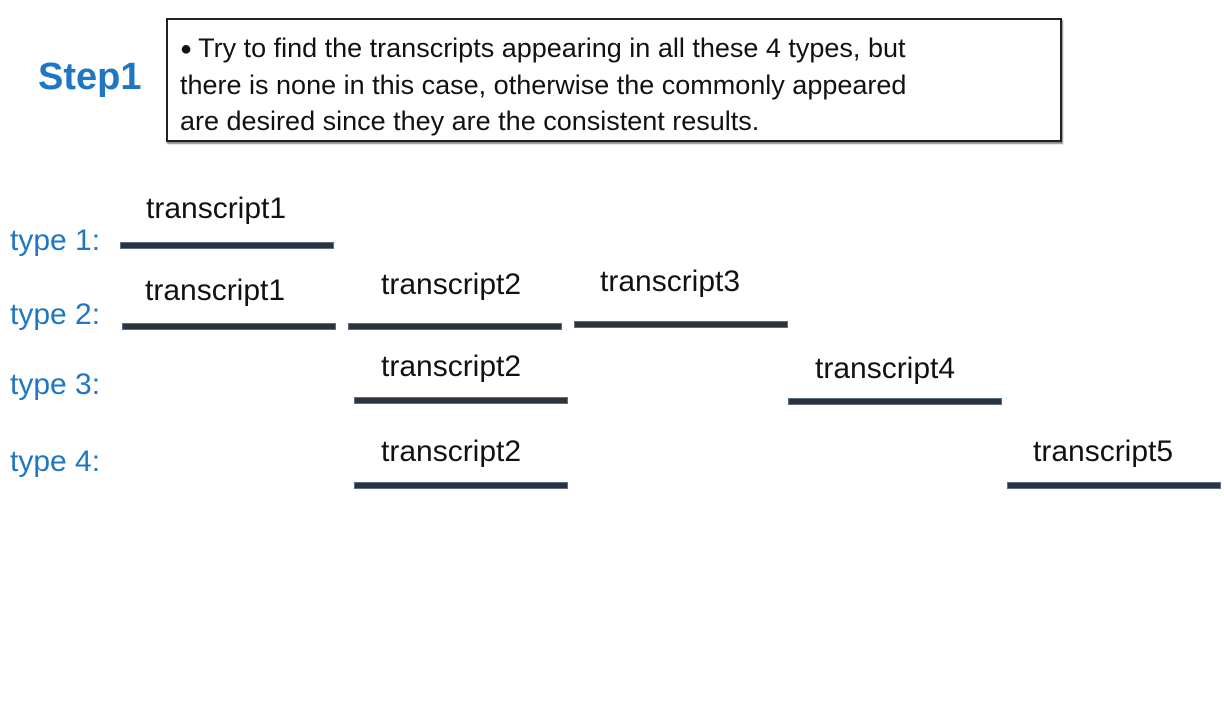  What do you see at coordinates (451, 284) in the screenshot?
I see `type-2-transcript2-label: transcript2` at bounding box center [451, 284].